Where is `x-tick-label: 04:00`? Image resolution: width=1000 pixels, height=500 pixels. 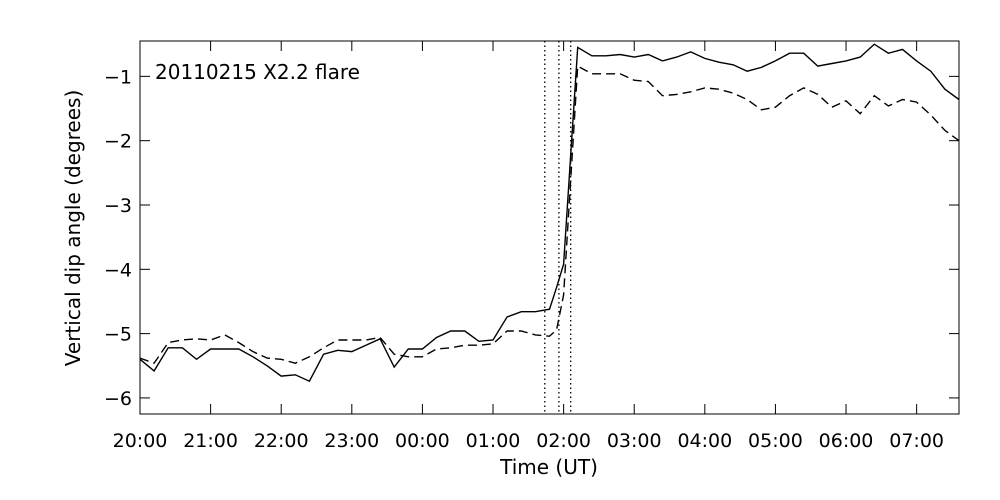 x-tick-label: 04:00 is located at coordinates (704, 441).